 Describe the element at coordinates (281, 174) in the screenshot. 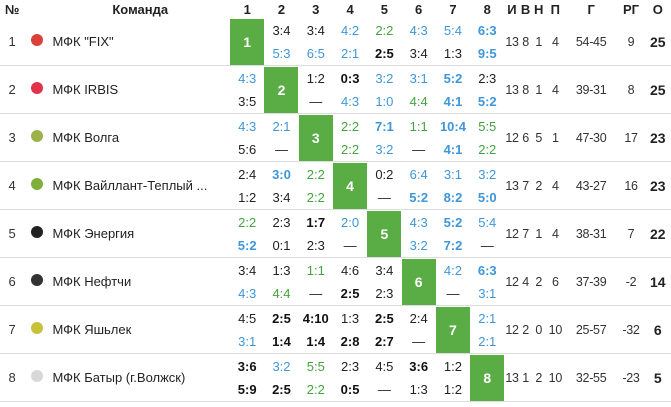

I see `match-score-link: 3:0` at that location.